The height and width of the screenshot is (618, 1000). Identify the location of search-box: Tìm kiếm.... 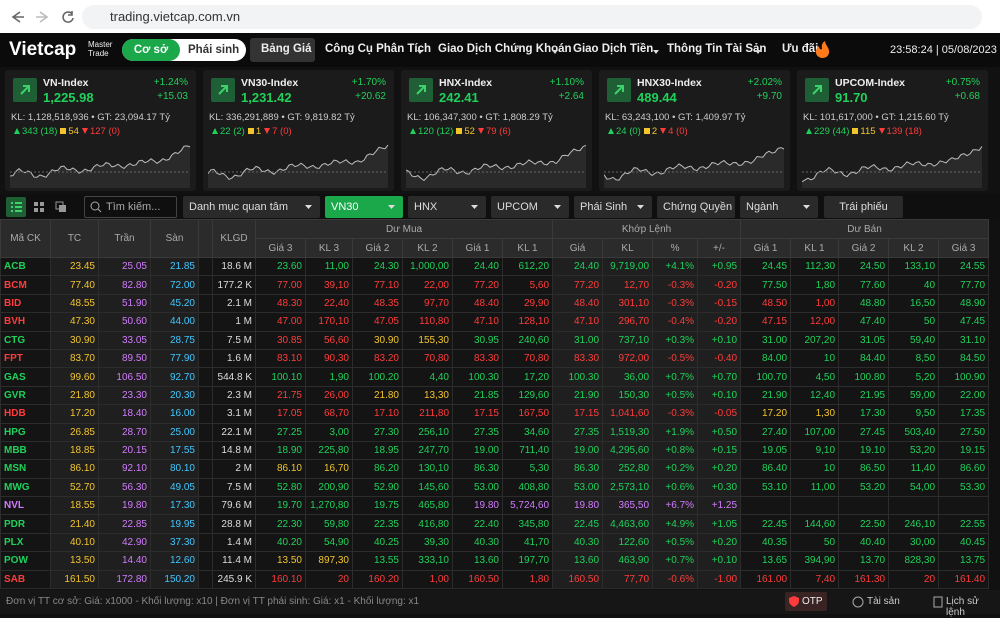
(130, 207).